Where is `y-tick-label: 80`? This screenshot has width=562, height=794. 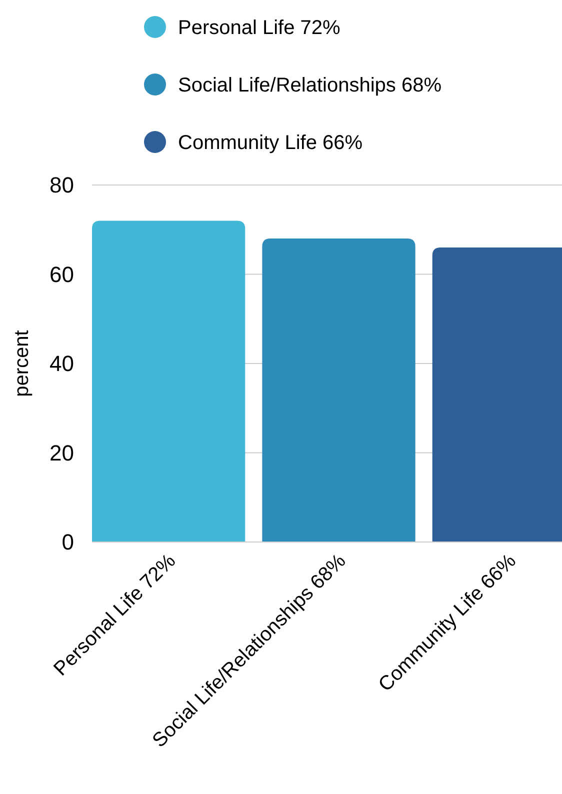 y-tick-label: 80 is located at coordinates (62, 185).